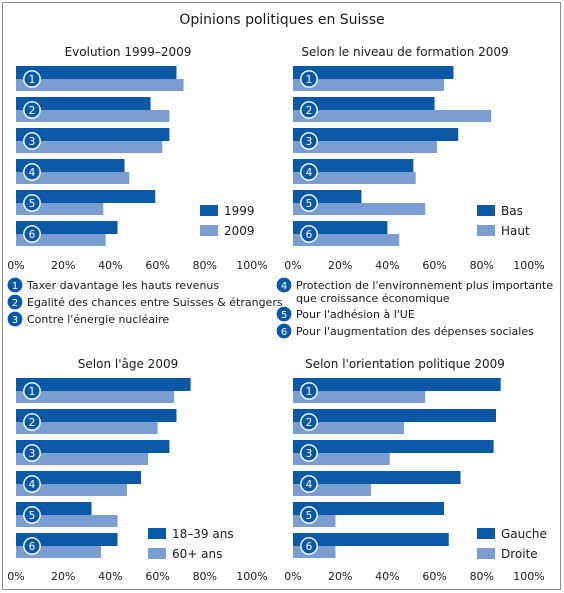 Image resolution: width=564 pixels, height=593 pixels. What do you see at coordinates (512, 211) in the screenshot?
I see `legend-label: Bas` at bounding box center [512, 211].